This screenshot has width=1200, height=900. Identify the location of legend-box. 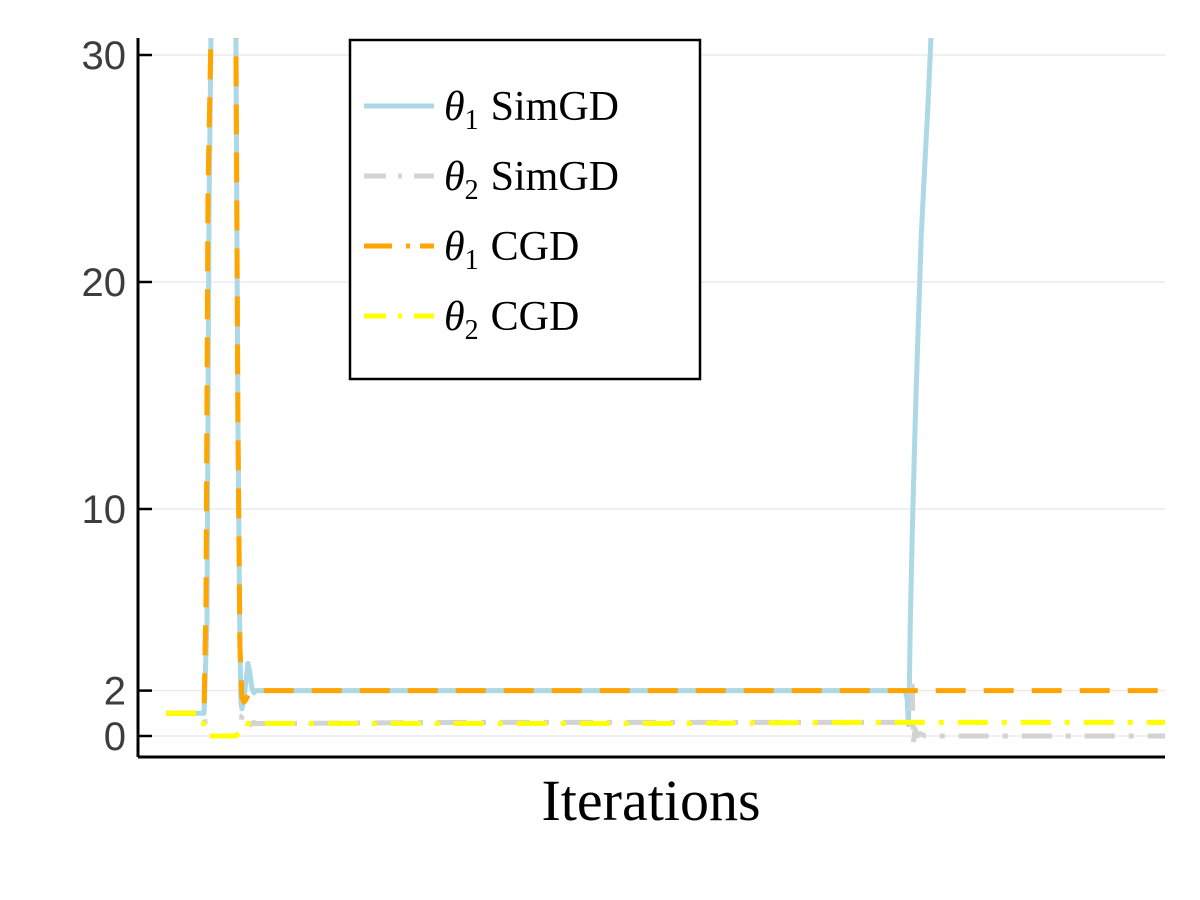
(525, 209).